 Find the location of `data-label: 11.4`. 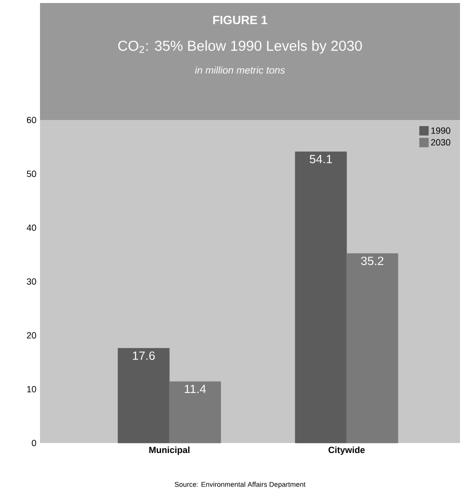

data-label: 11.4 is located at coordinates (195, 389).